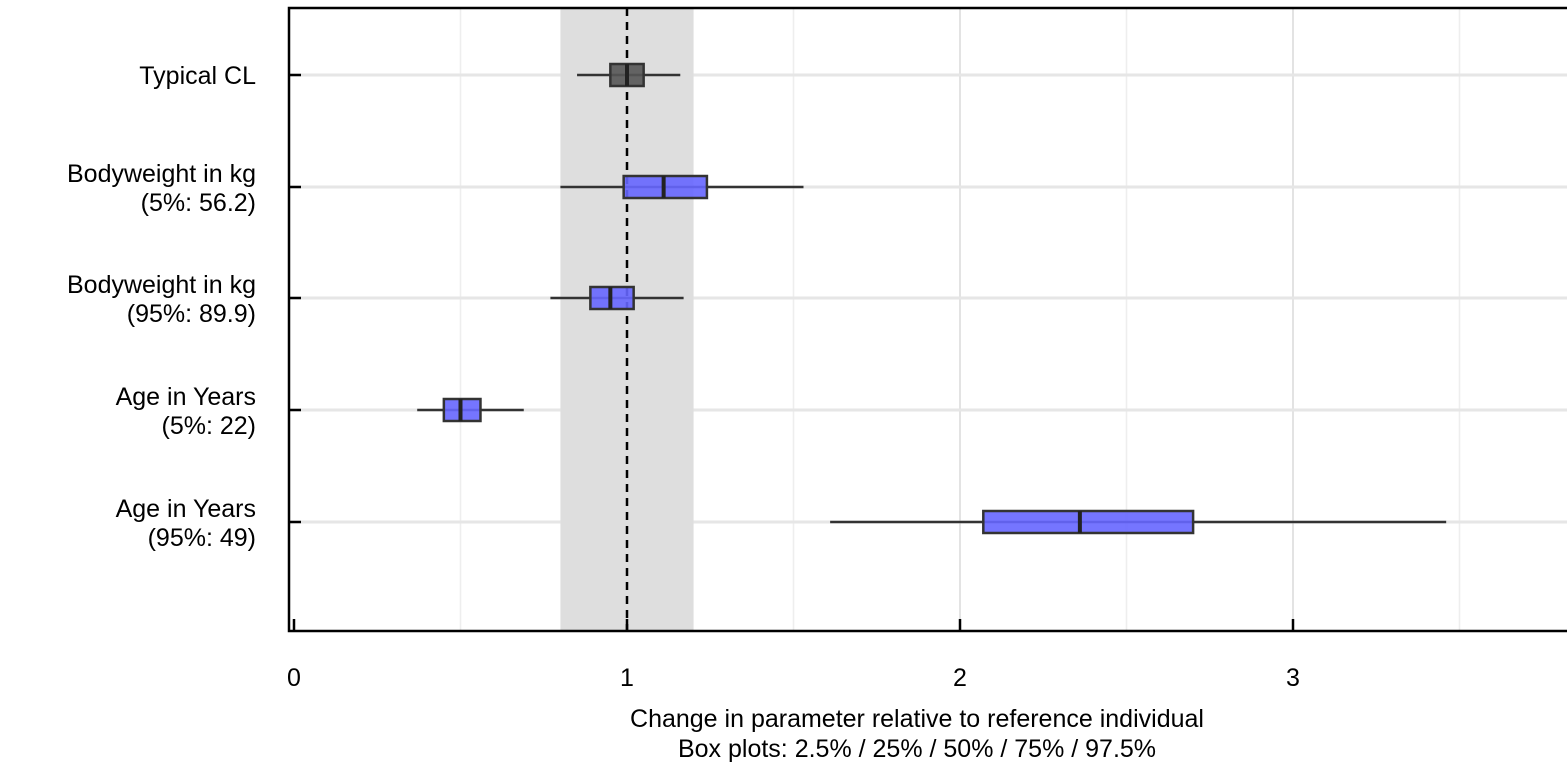  What do you see at coordinates (202, 538) in the screenshot?
I see `category-label-line2: (95%: 49)` at bounding box center [202, 538].